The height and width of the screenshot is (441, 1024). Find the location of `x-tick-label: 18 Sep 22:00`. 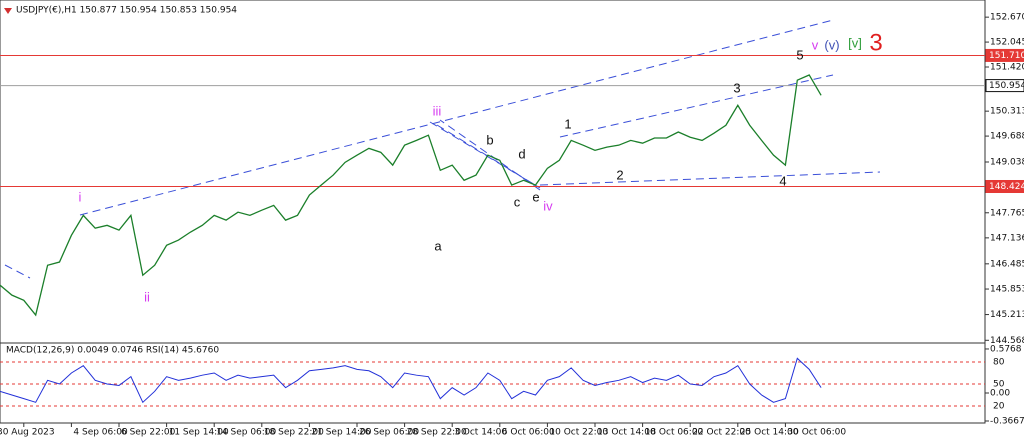

x-tick-label: 18 Sep 22:00 is located at coordinates (294, 433).